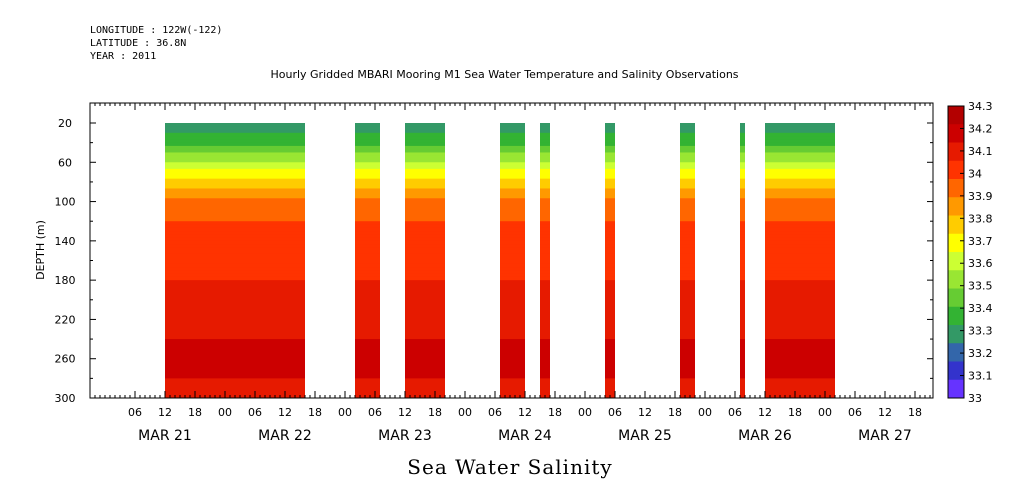 The image size is (1009, 504). Describe the element at coordinates (165, 412) in the screenshot. I see `x-tick-label: 12` at that location.